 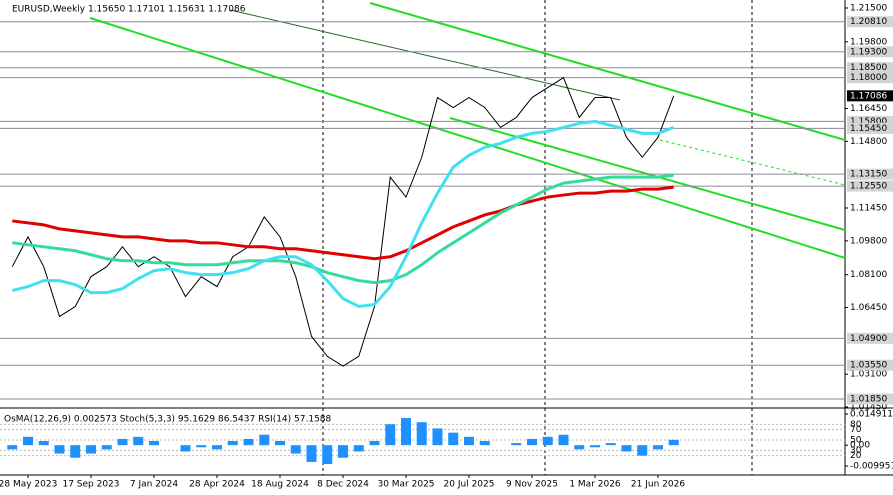 I want to click on level-label: 1.15800, so click(x=868, y=122).